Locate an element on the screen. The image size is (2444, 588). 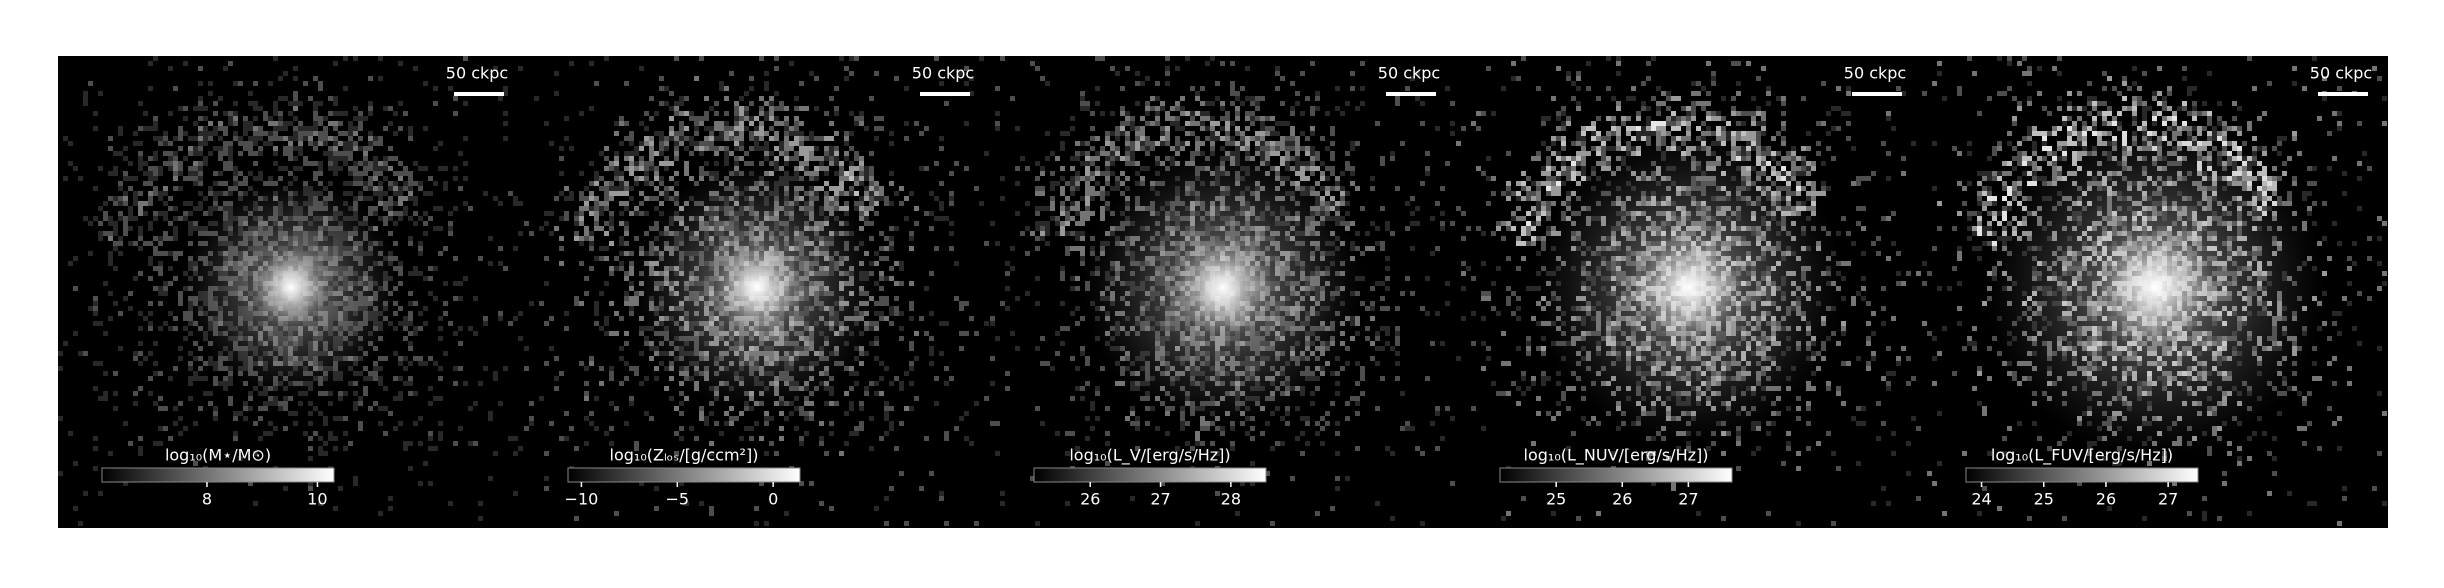
colorbar-tick-label: 24 is located at coordinates (1981, 499).